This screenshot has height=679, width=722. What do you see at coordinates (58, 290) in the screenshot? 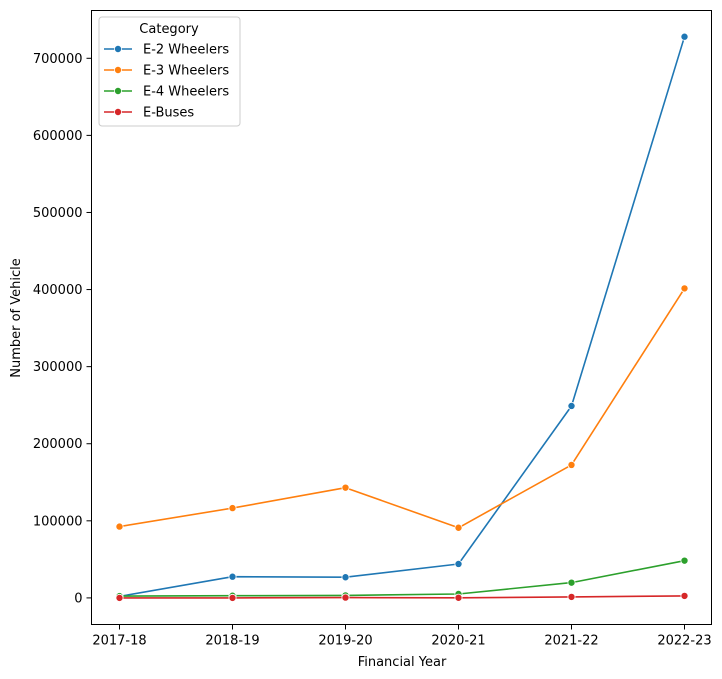
I see `y-tick-label: 400000` at bounding box center [58, 290].